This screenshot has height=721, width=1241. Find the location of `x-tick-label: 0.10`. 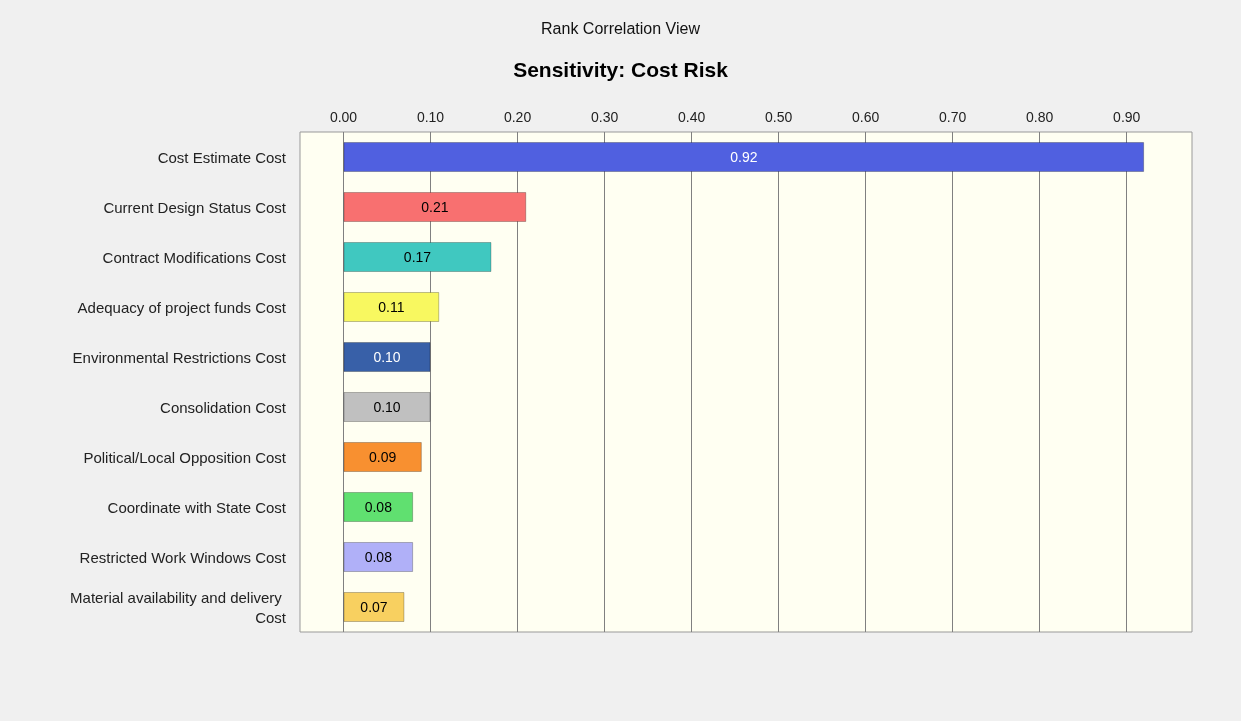

x-tick-label: 0.10 is located at coordinates (430, 117).